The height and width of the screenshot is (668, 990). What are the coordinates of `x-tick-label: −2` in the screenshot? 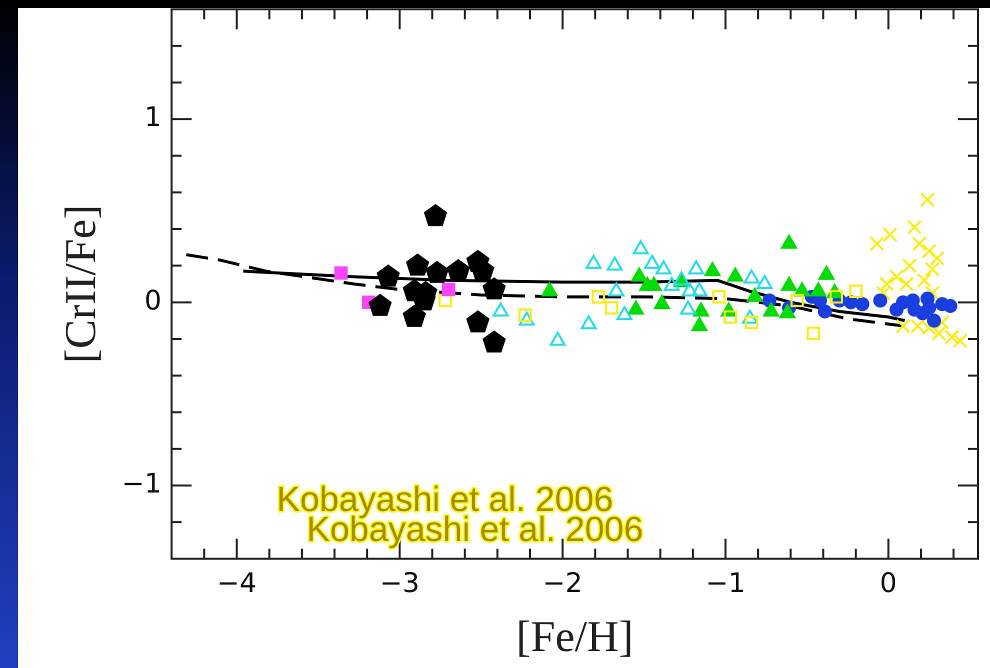 It's located at (562, 584).